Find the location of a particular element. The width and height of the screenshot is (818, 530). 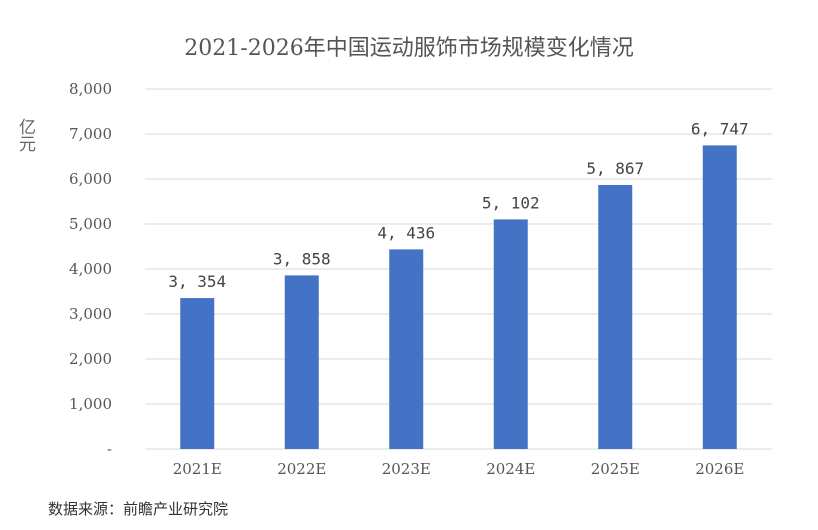

bar-2025E is located at coordinates (615, 317).